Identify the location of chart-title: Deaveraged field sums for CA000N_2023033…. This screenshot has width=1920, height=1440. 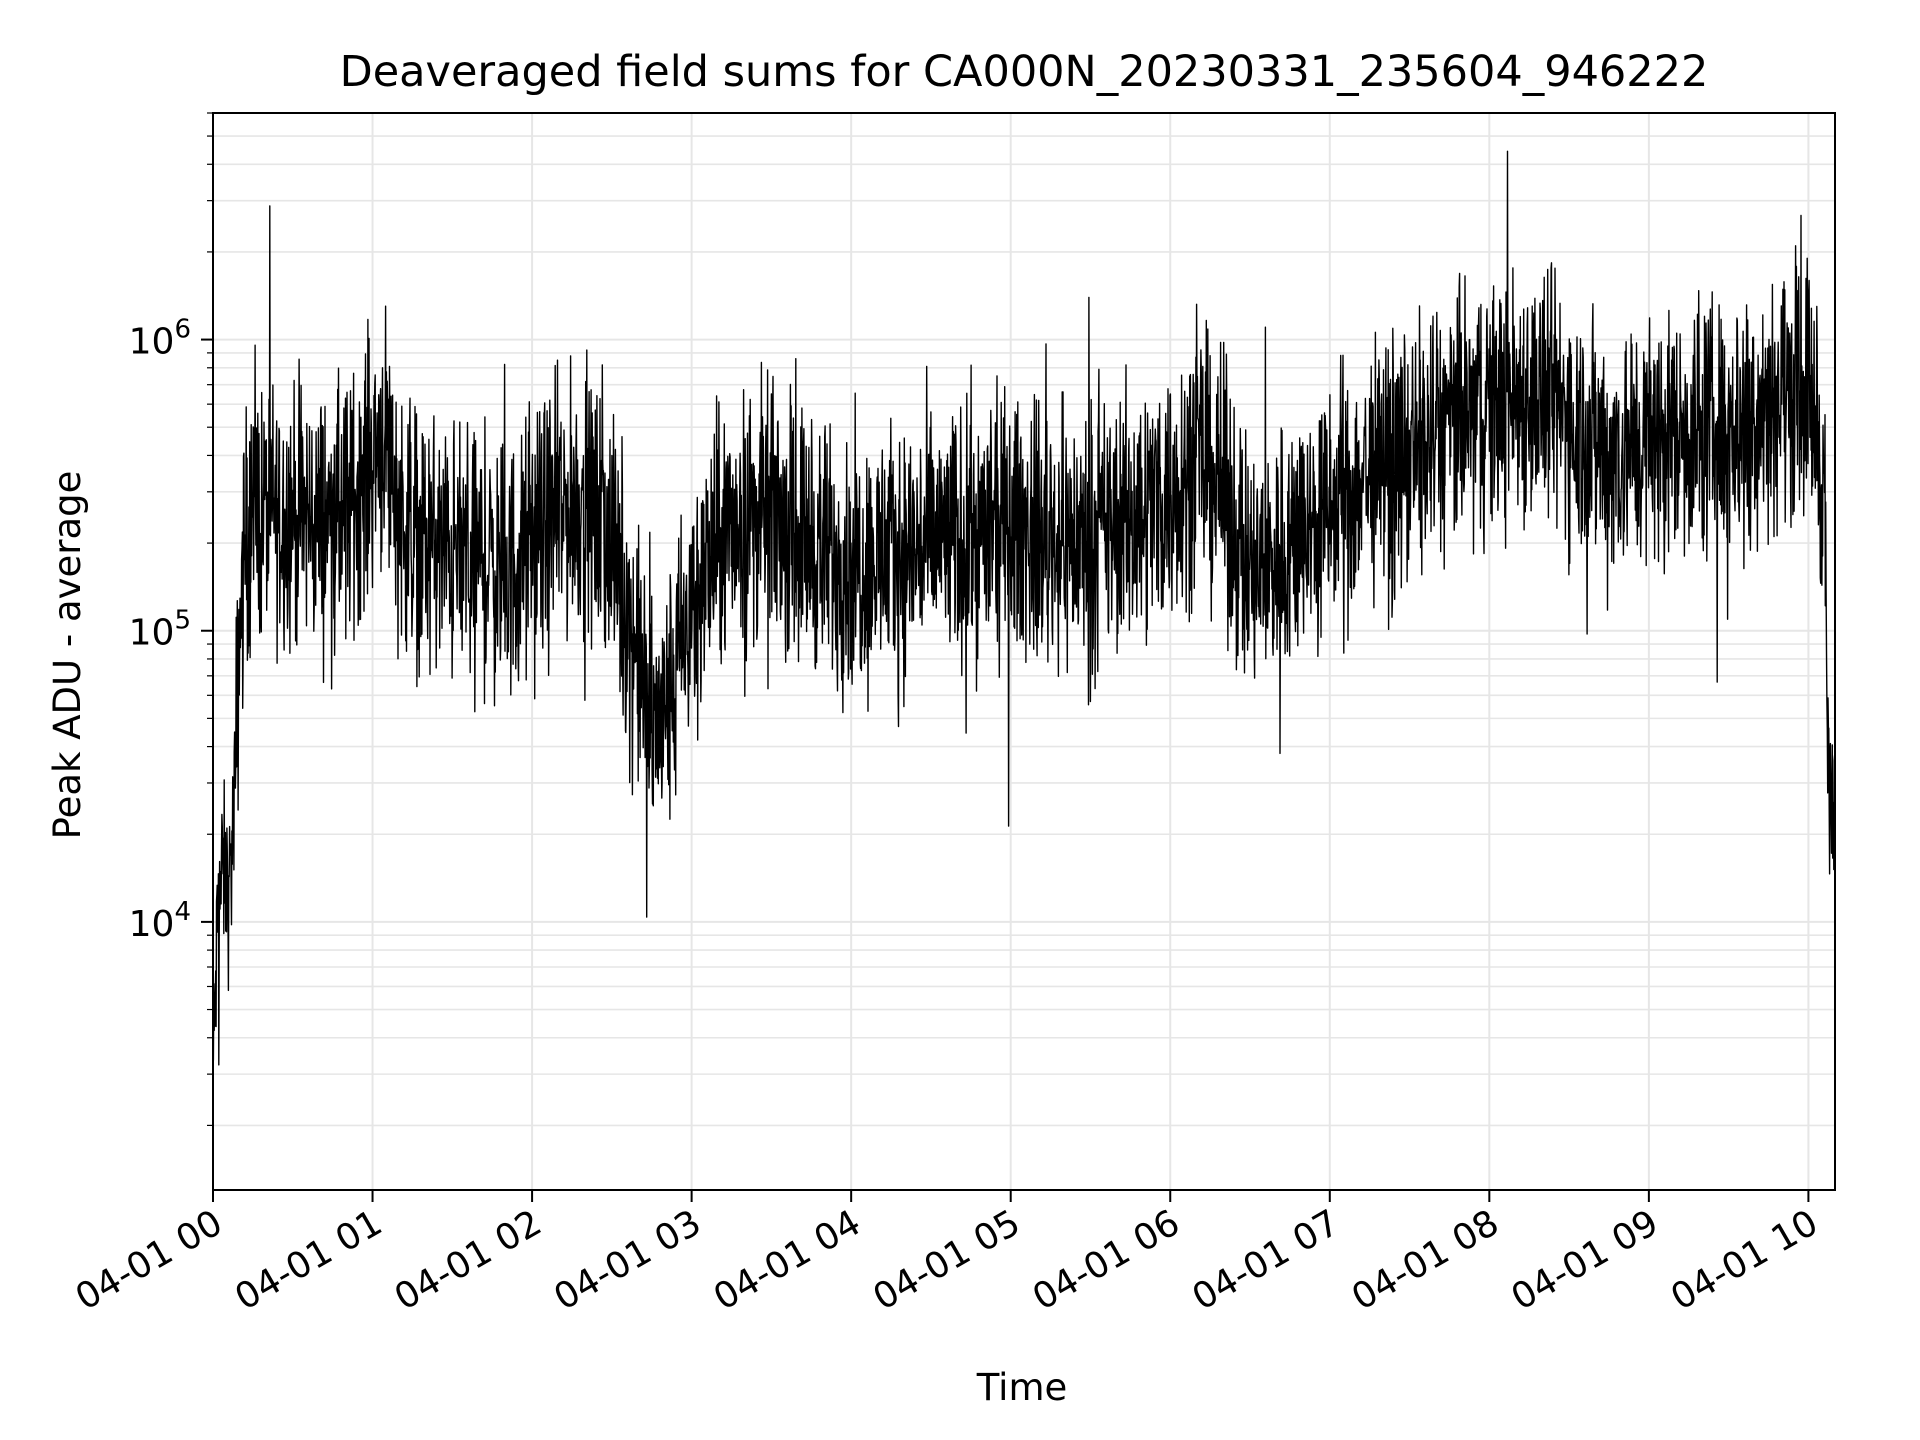
(1024, 72).